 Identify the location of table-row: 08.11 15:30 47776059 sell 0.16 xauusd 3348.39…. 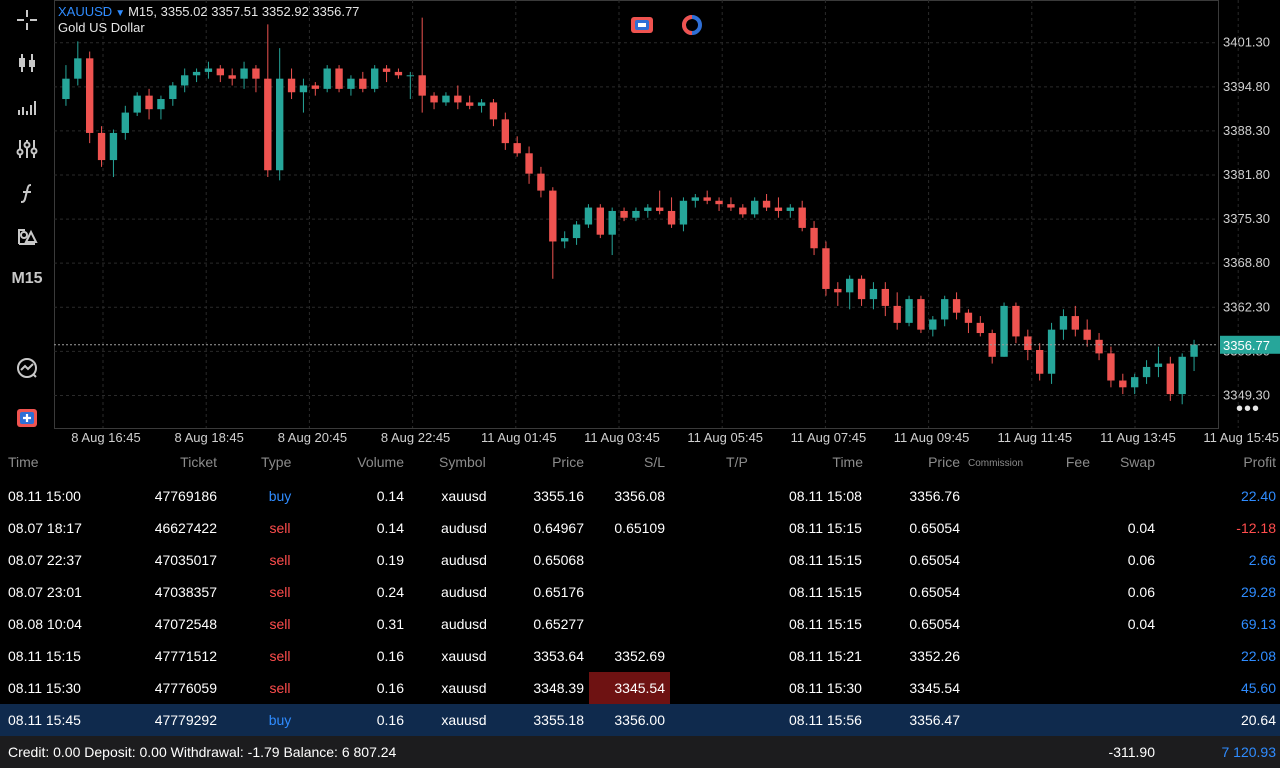
(640, 688).